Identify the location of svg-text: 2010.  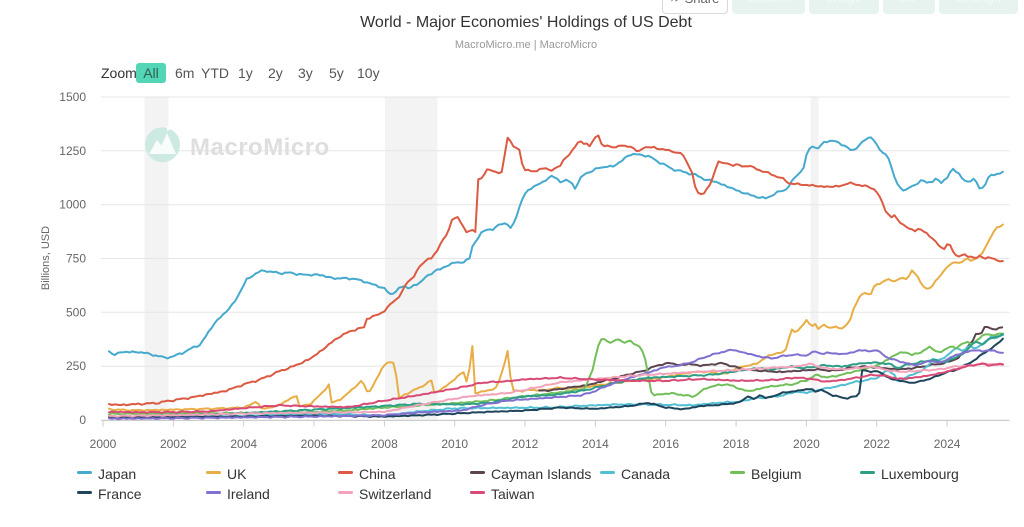
(454, 444).